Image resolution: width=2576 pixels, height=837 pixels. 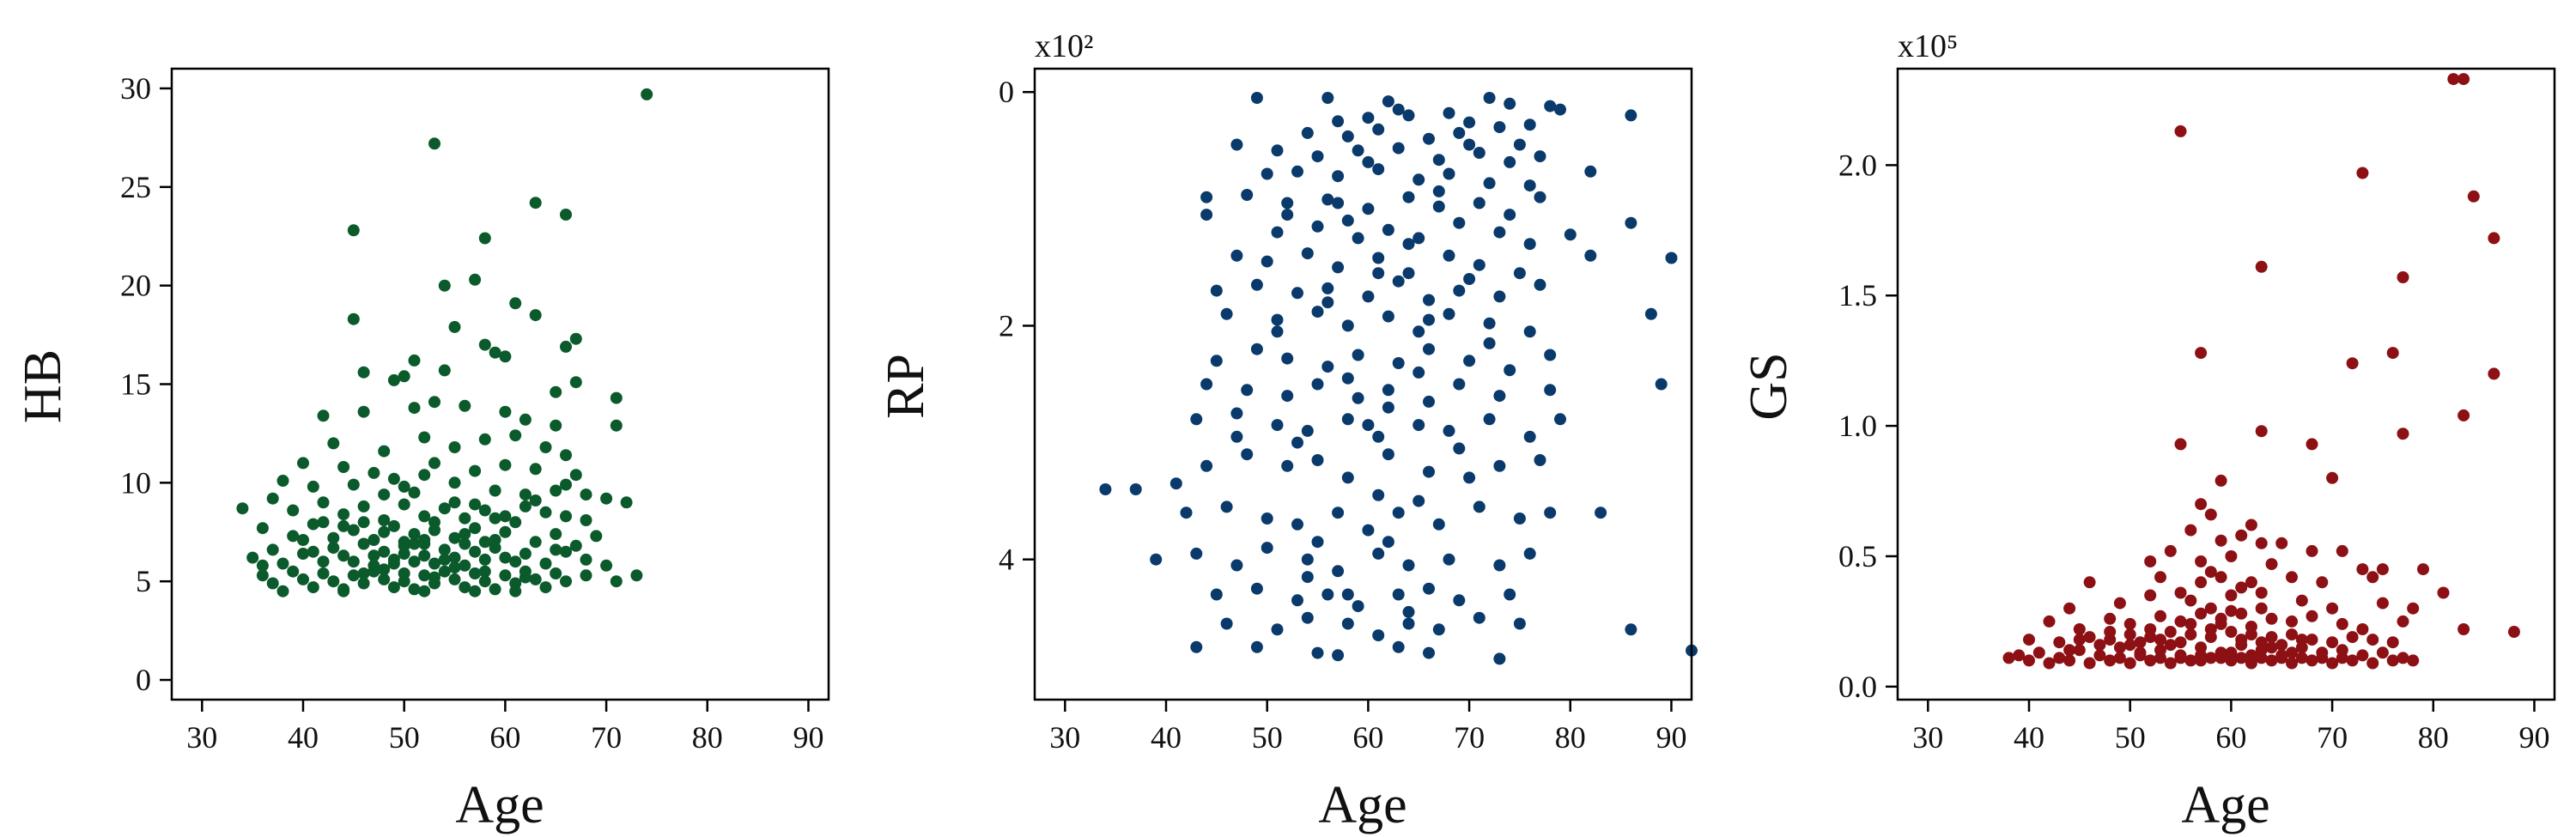 I want to click on y-axis-title: HB, so click(x=43, y=386).